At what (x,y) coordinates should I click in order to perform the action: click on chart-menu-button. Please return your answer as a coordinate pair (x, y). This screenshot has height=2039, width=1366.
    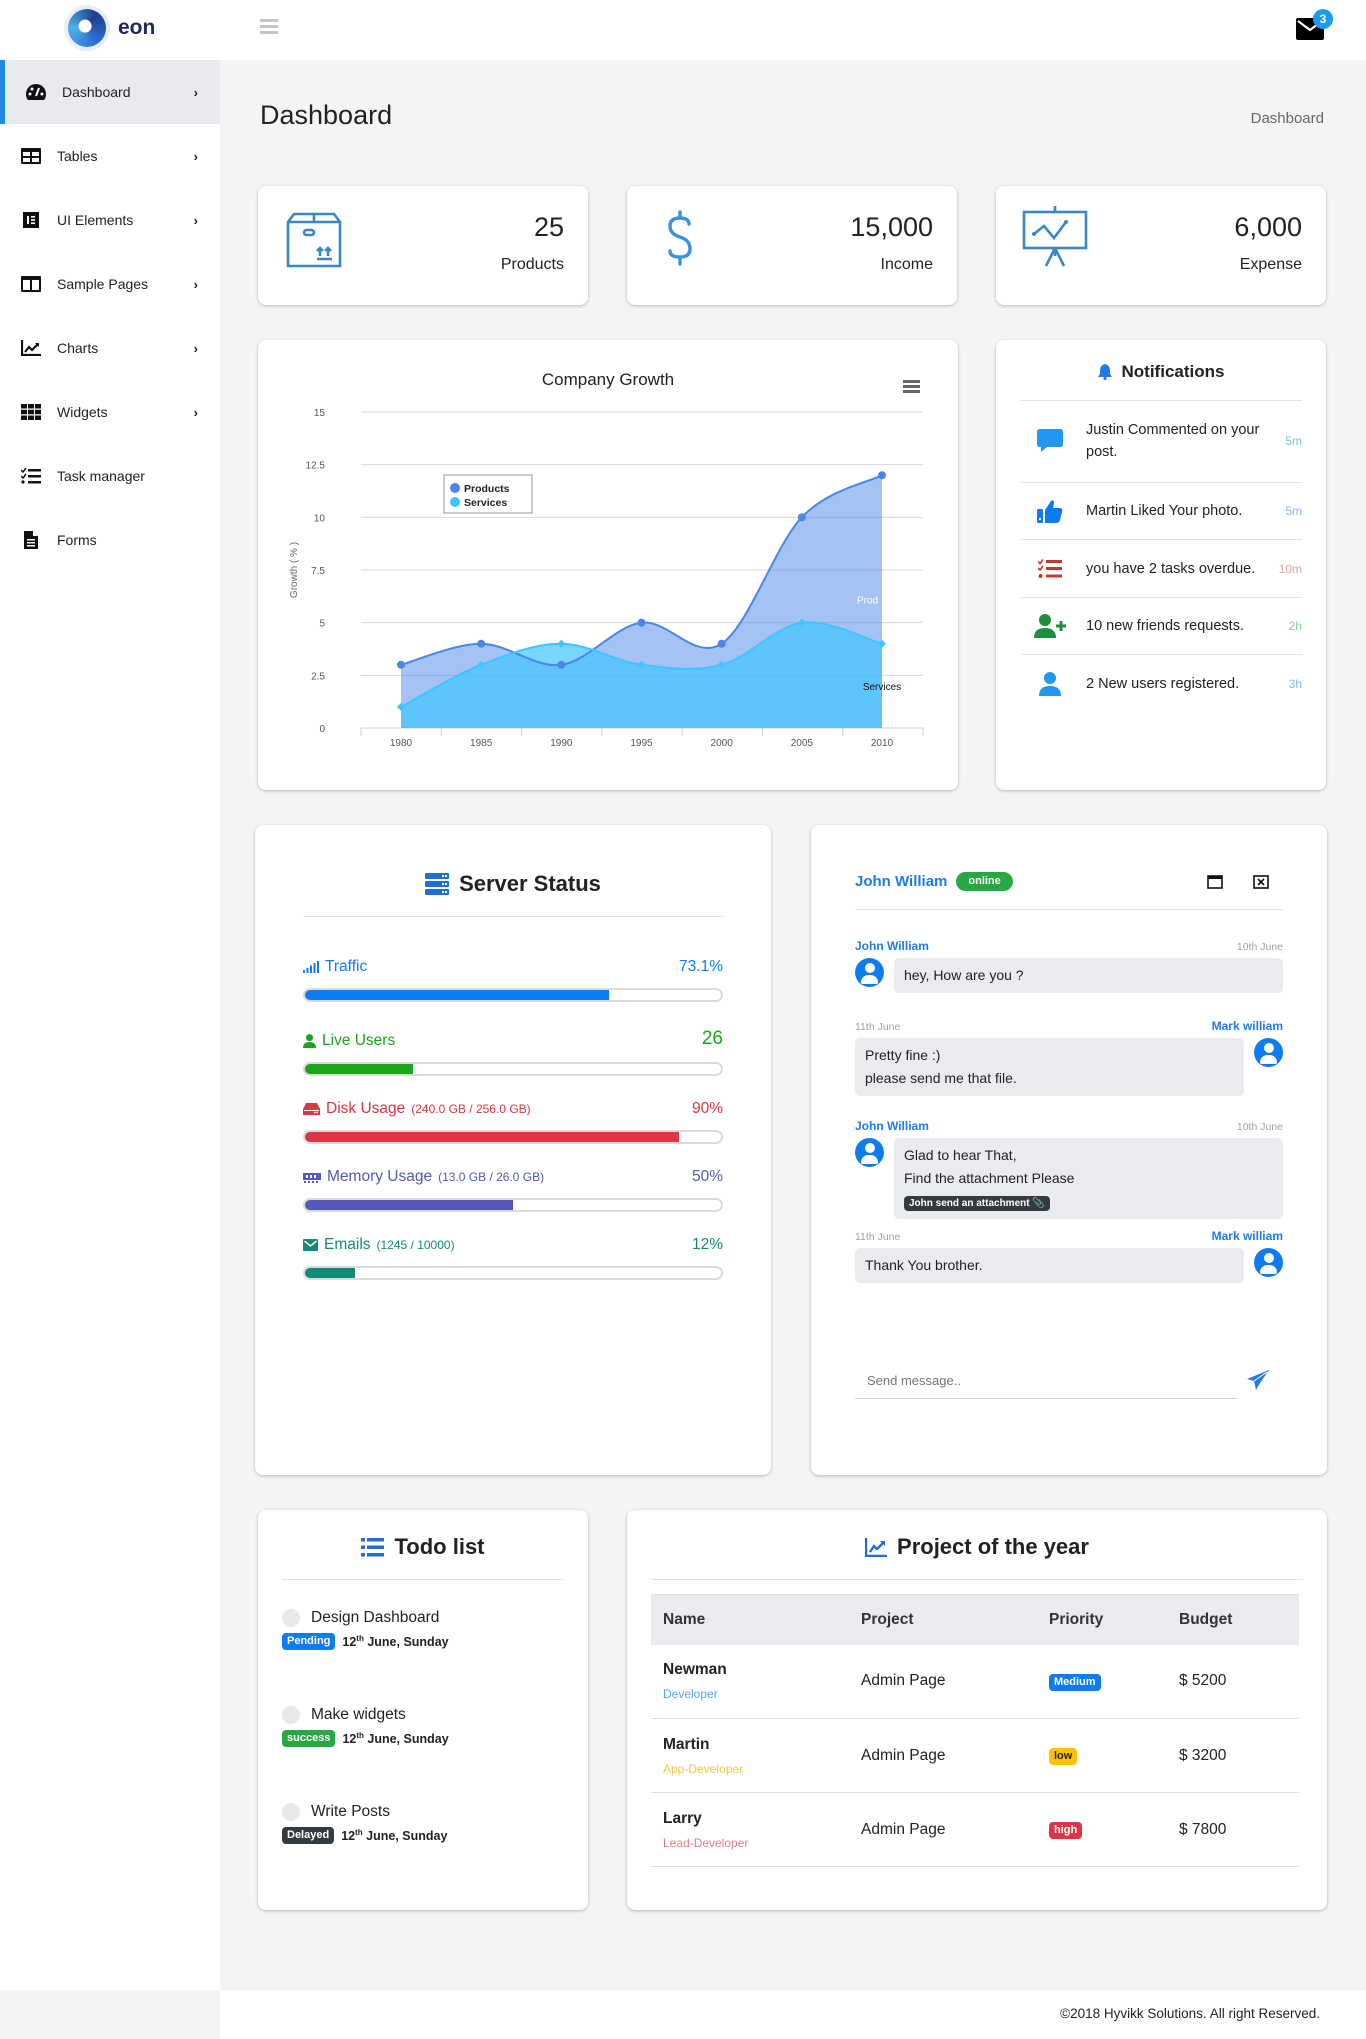
    Looking at the image, I should click on (911, 386).